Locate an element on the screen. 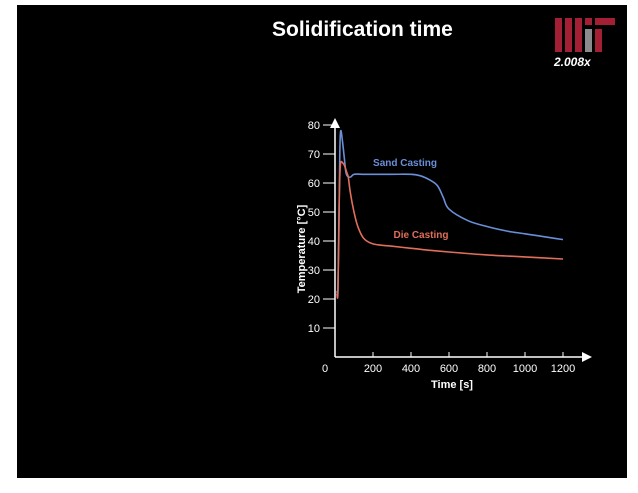  y-tick-label: 30 is located at coordinates (314, 271).